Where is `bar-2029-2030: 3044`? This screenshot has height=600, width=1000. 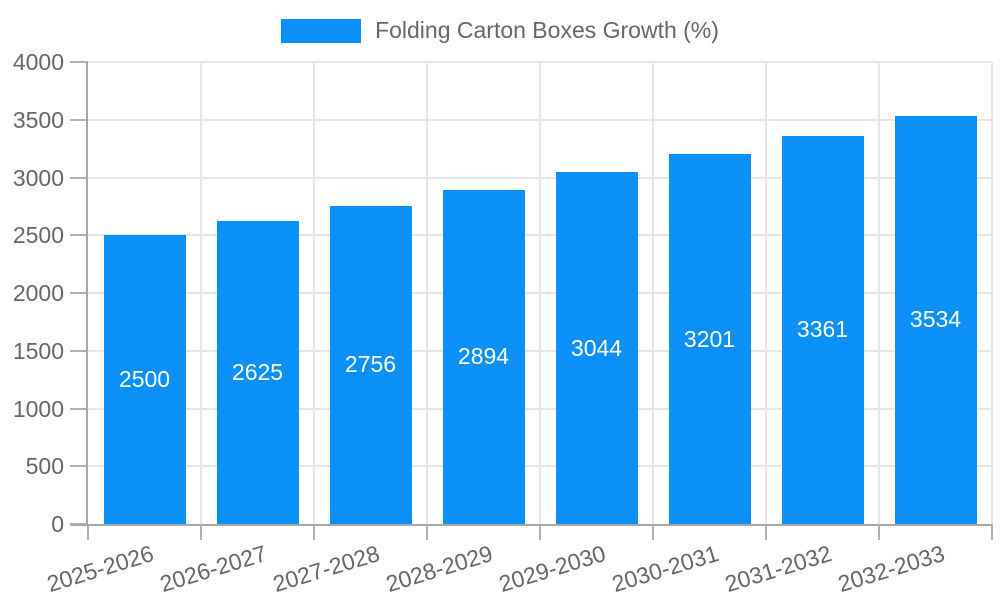
bar-2029-2030: 3044 is located at coordinates (596, 348).